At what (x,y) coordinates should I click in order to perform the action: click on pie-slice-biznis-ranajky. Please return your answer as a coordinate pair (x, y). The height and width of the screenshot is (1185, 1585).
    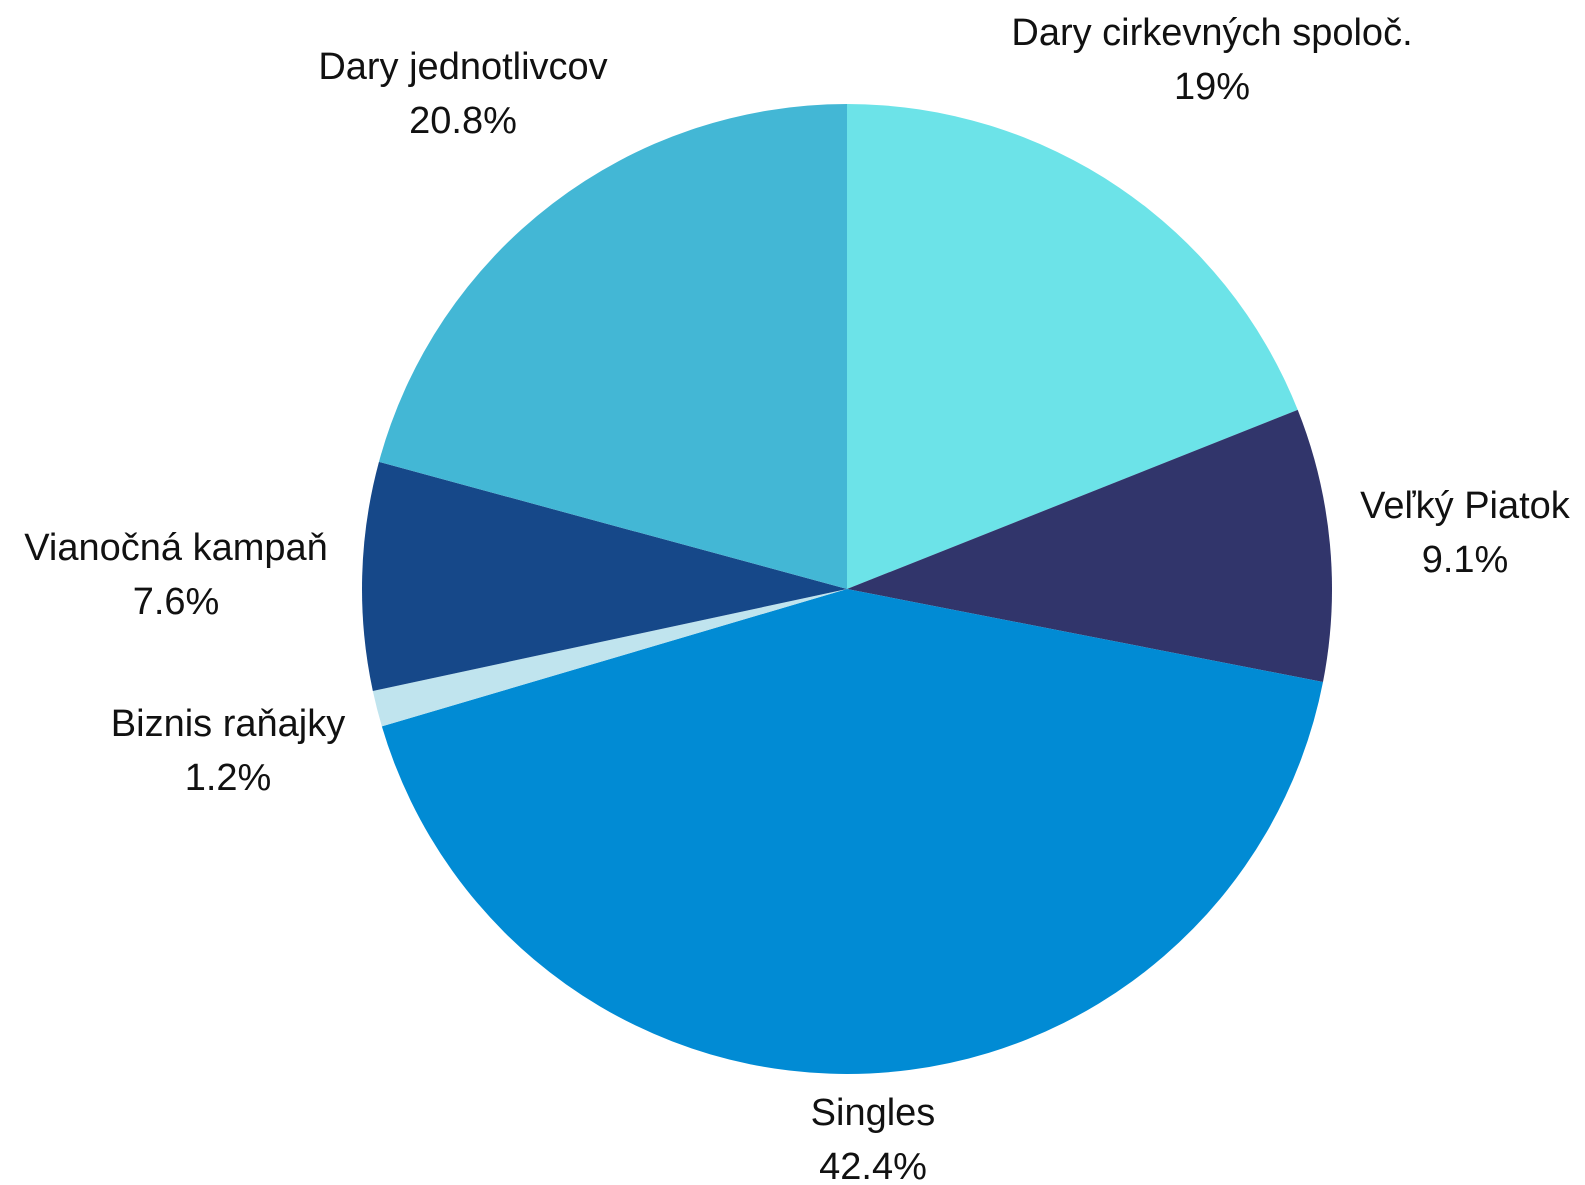
    Looking at the image, I should click on (609, 658).